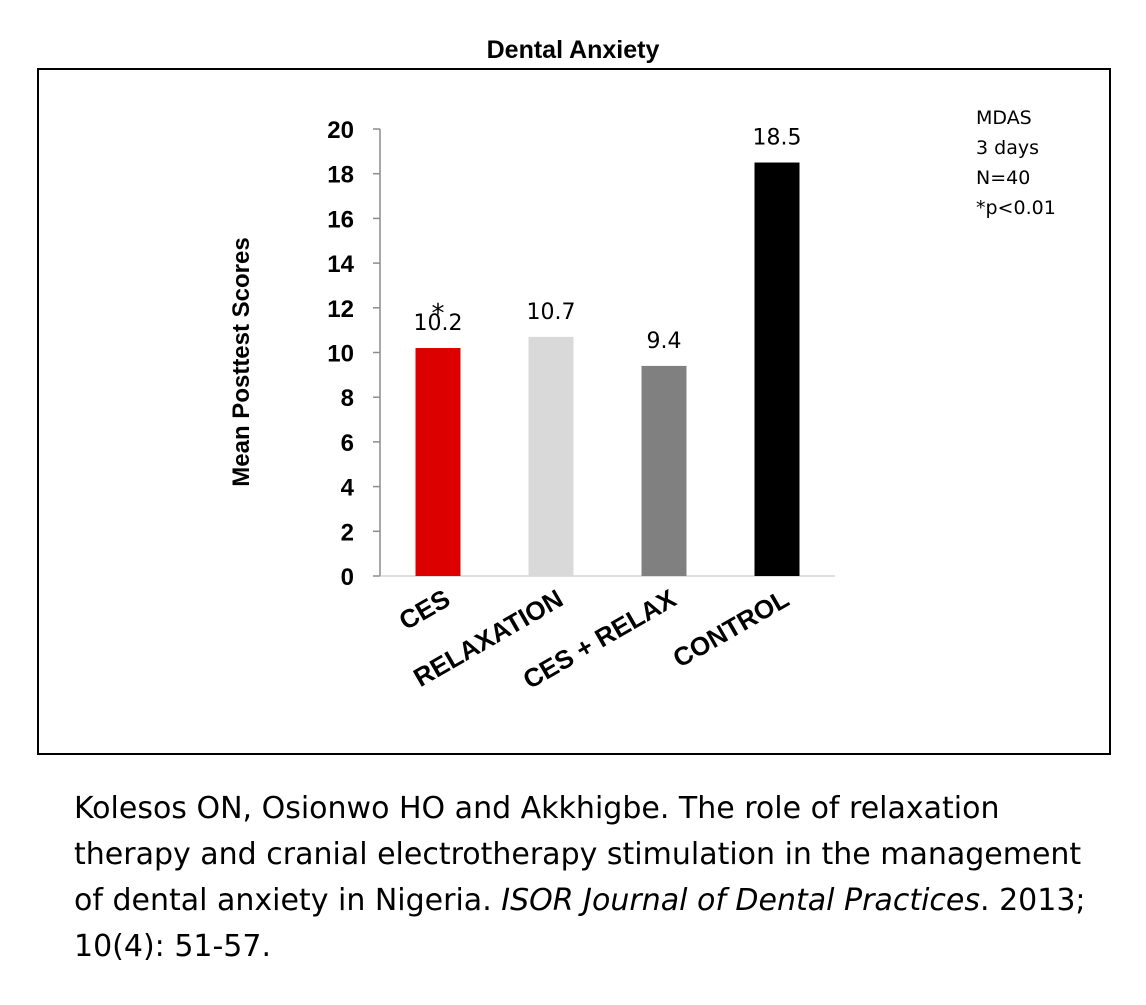 This screenshot has height=1005, width=1146. Describe the element at coordinates (340, 219) in the screenshot. I see `y-tick-label: 16` at that location.